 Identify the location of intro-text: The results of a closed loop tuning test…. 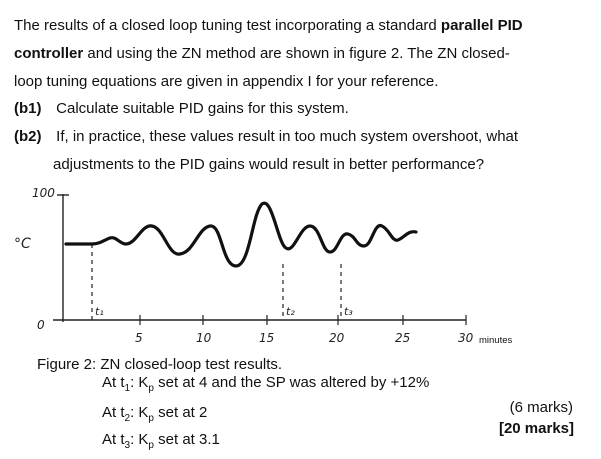
(227, 25).